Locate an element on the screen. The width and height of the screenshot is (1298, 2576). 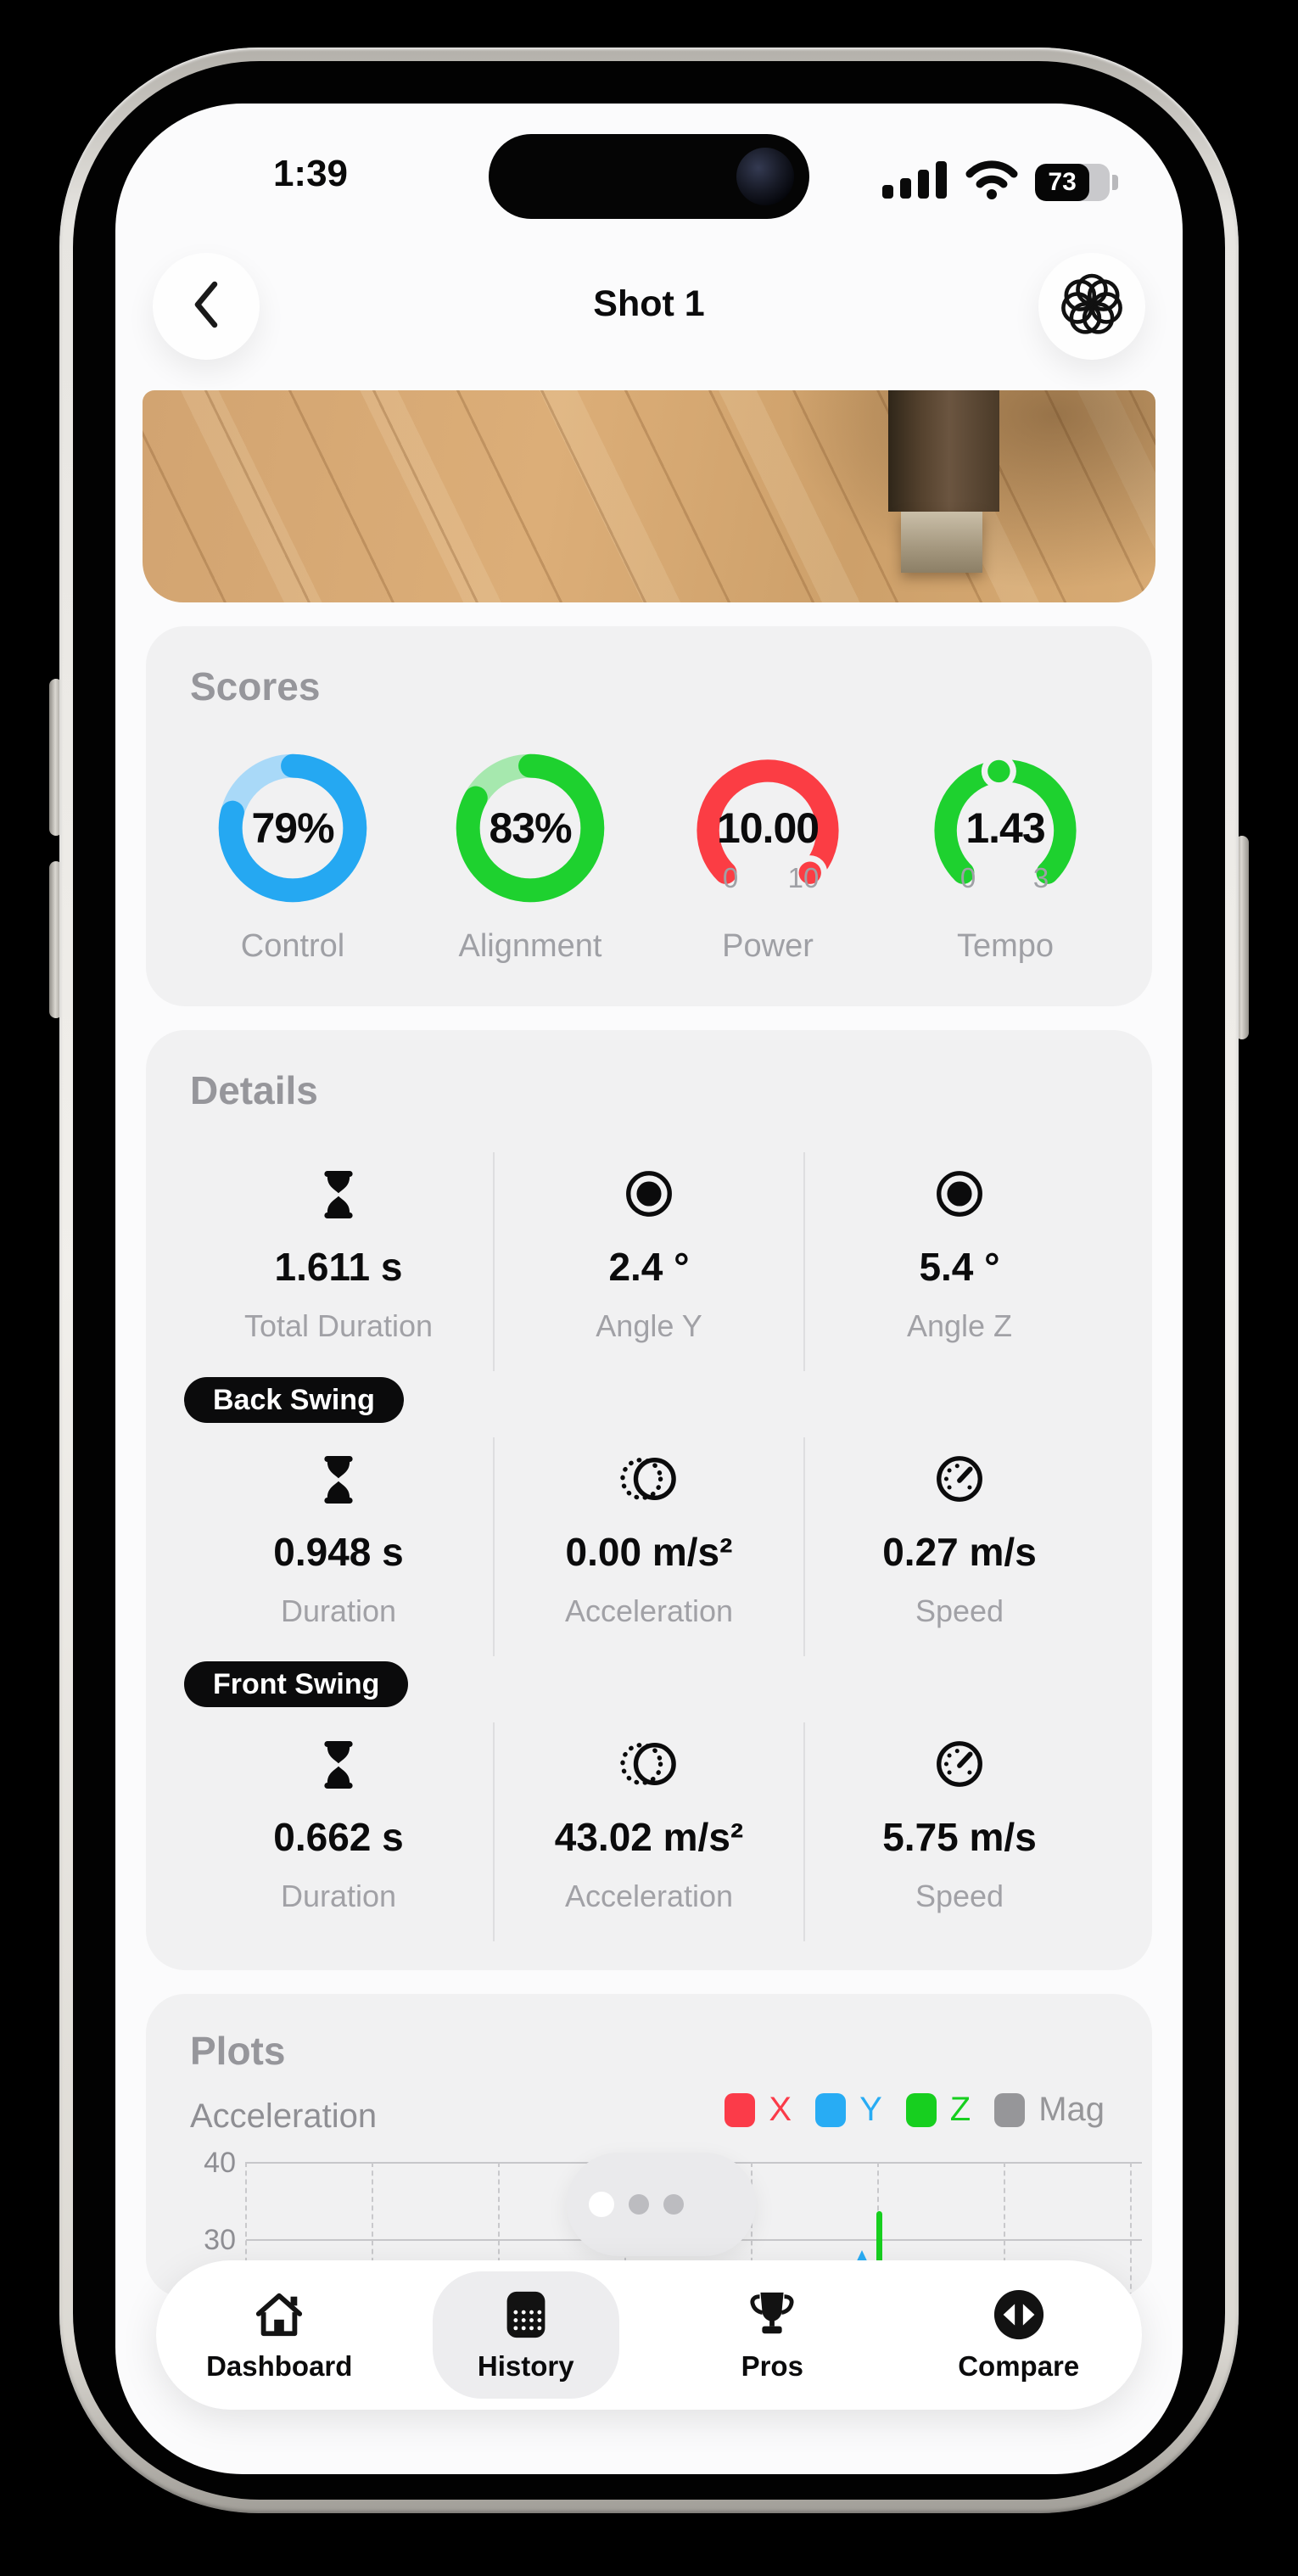
back-swing-badge: Back Swing is located at coordinates (294, 1400).